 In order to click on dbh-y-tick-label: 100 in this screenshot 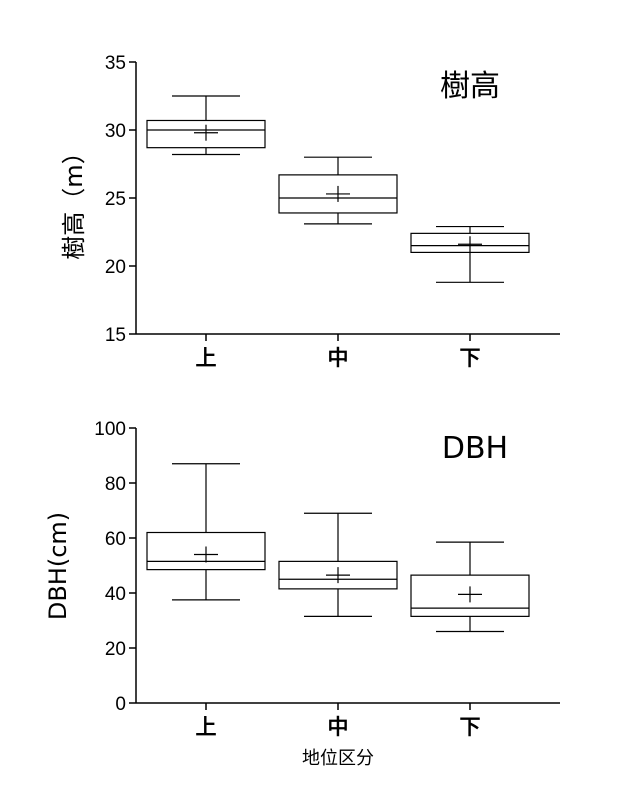, I will do `click(110, 429)`.